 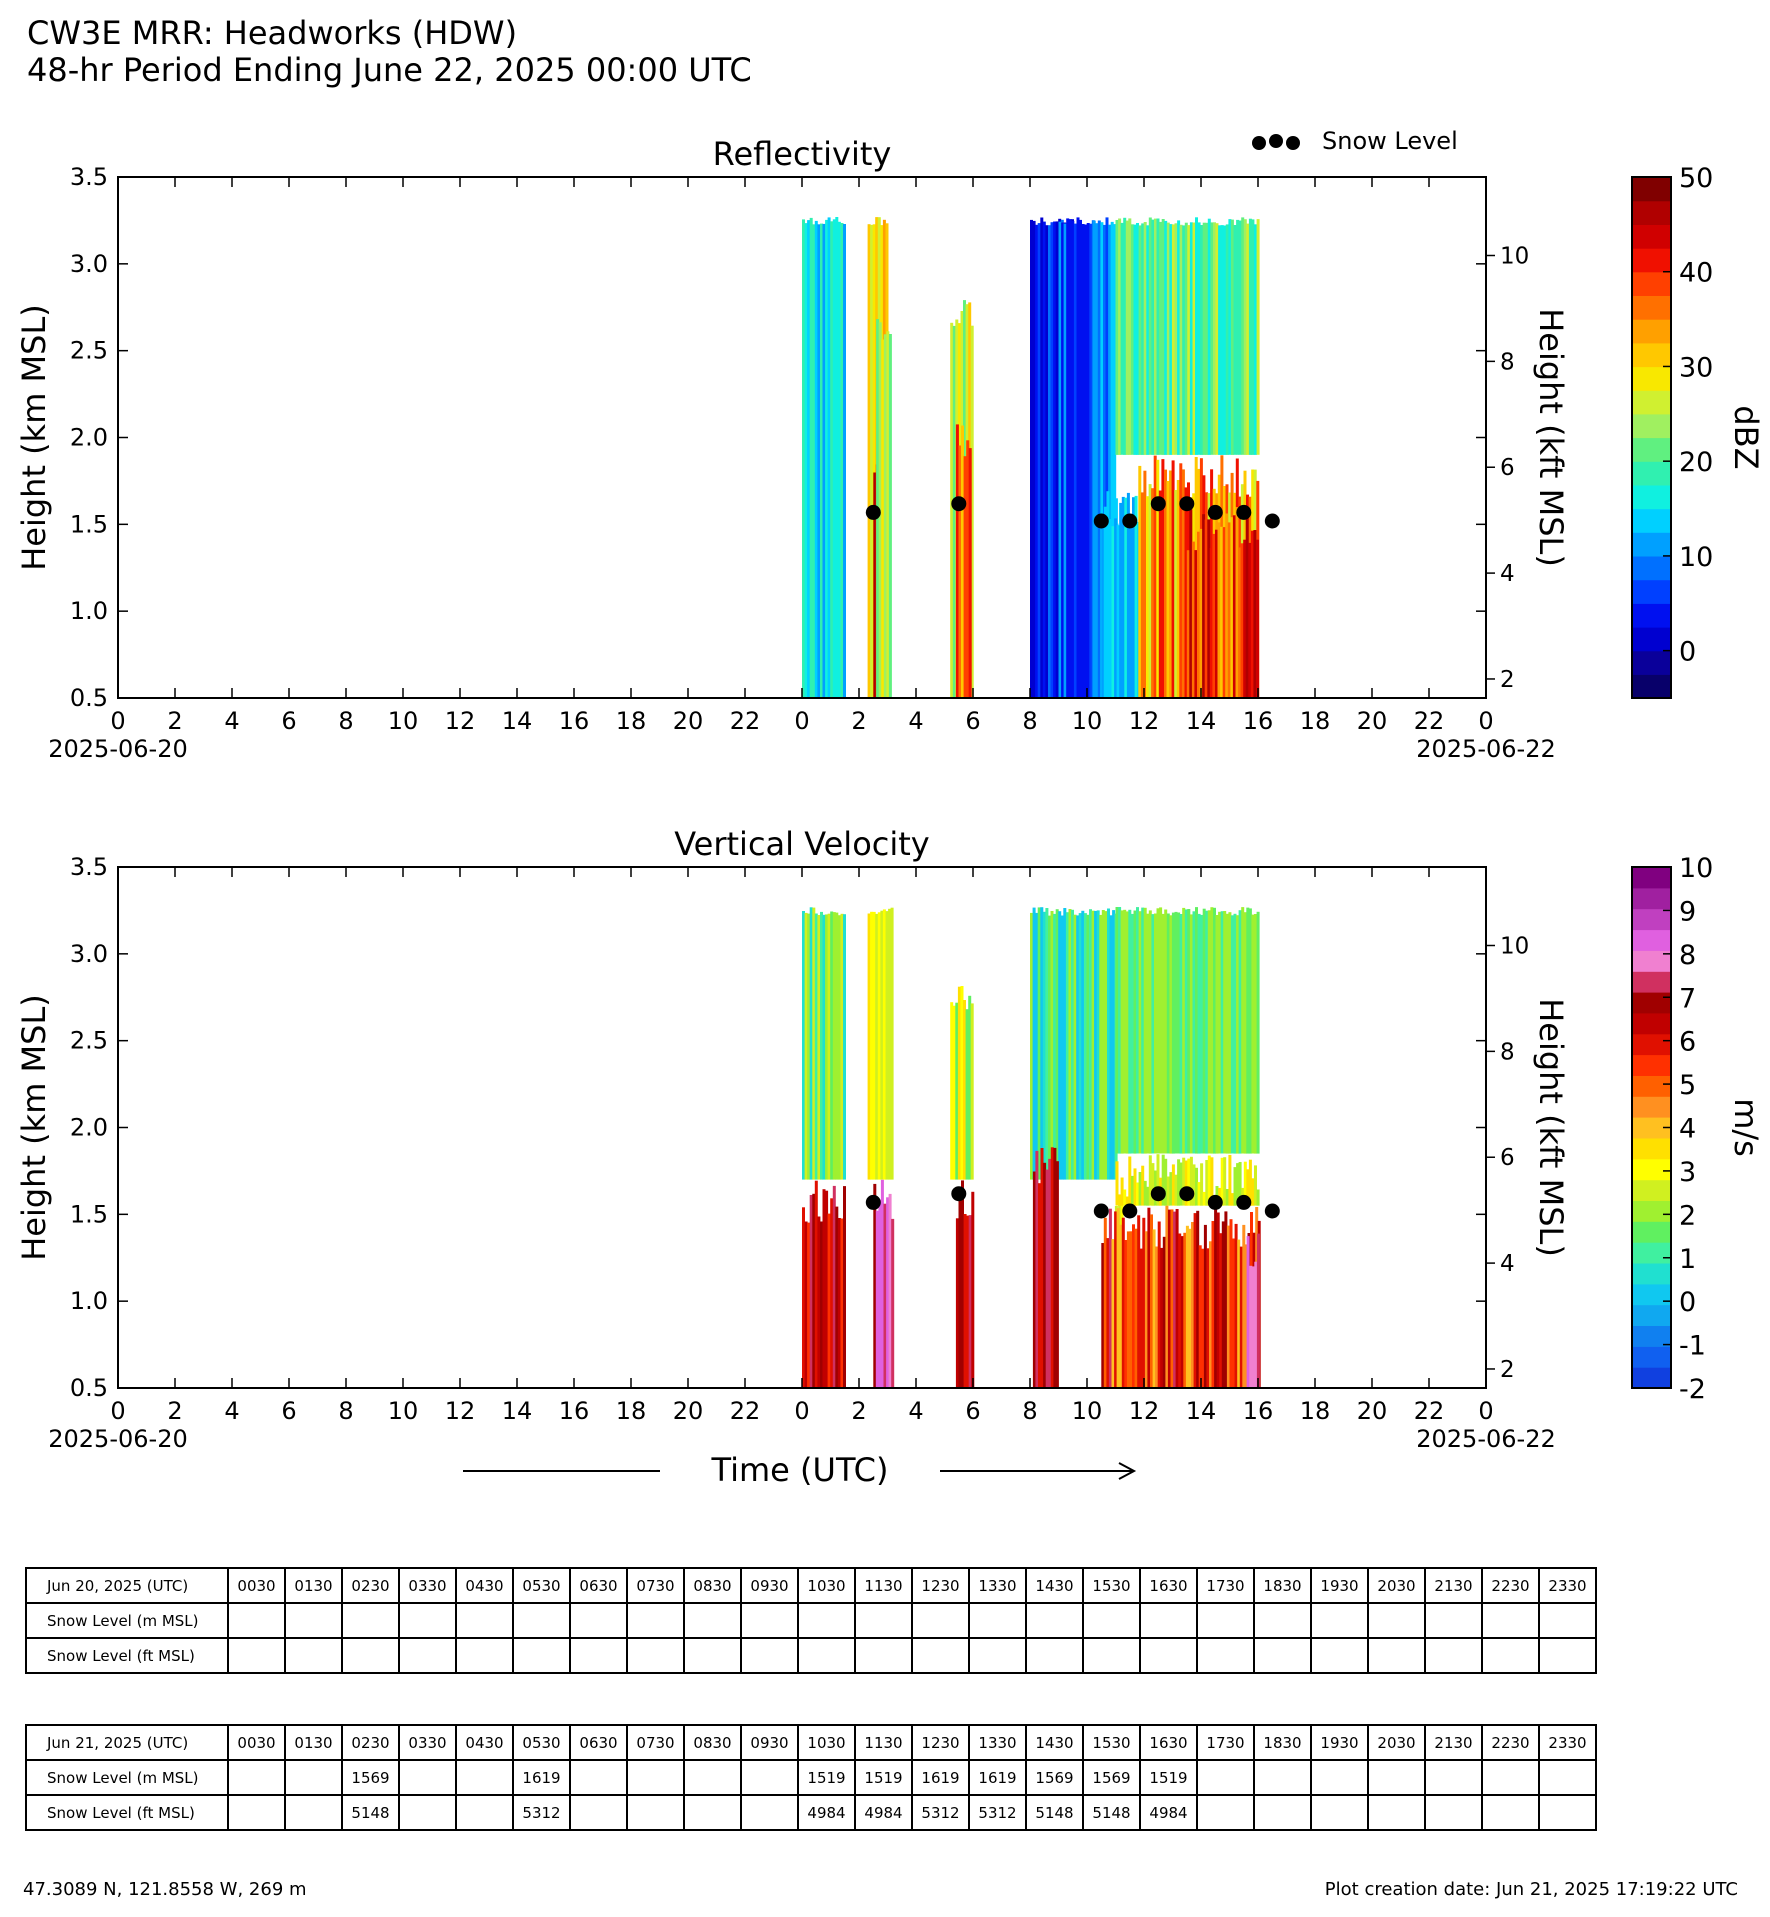 What do you see at coordinates (1510, 1585) in the screenshot?
I see `table-time-cell: 2230` at bounding box center [1510, 1585].